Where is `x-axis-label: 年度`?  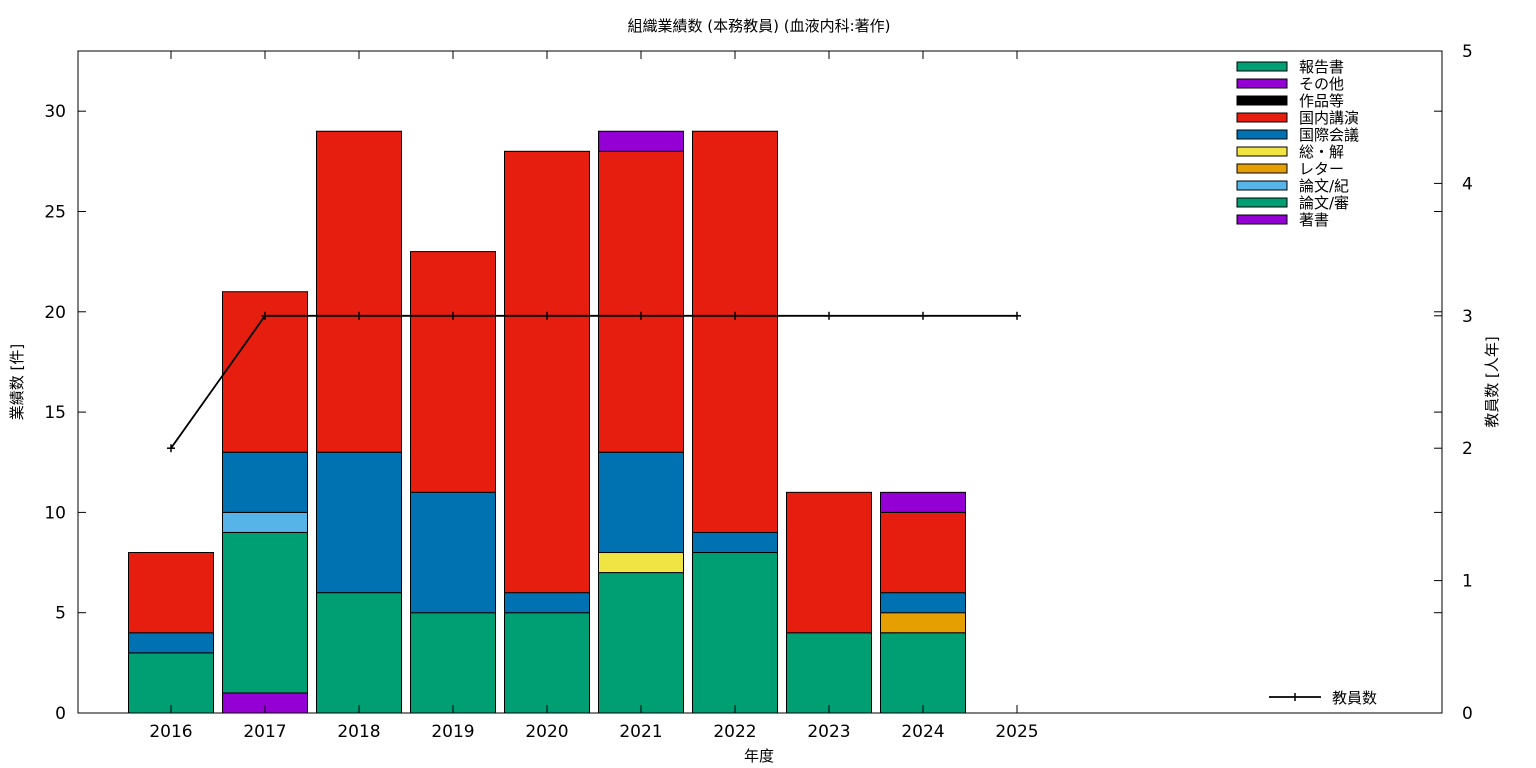
x-axis-label: 年度 is located at coordinates (759, 756).